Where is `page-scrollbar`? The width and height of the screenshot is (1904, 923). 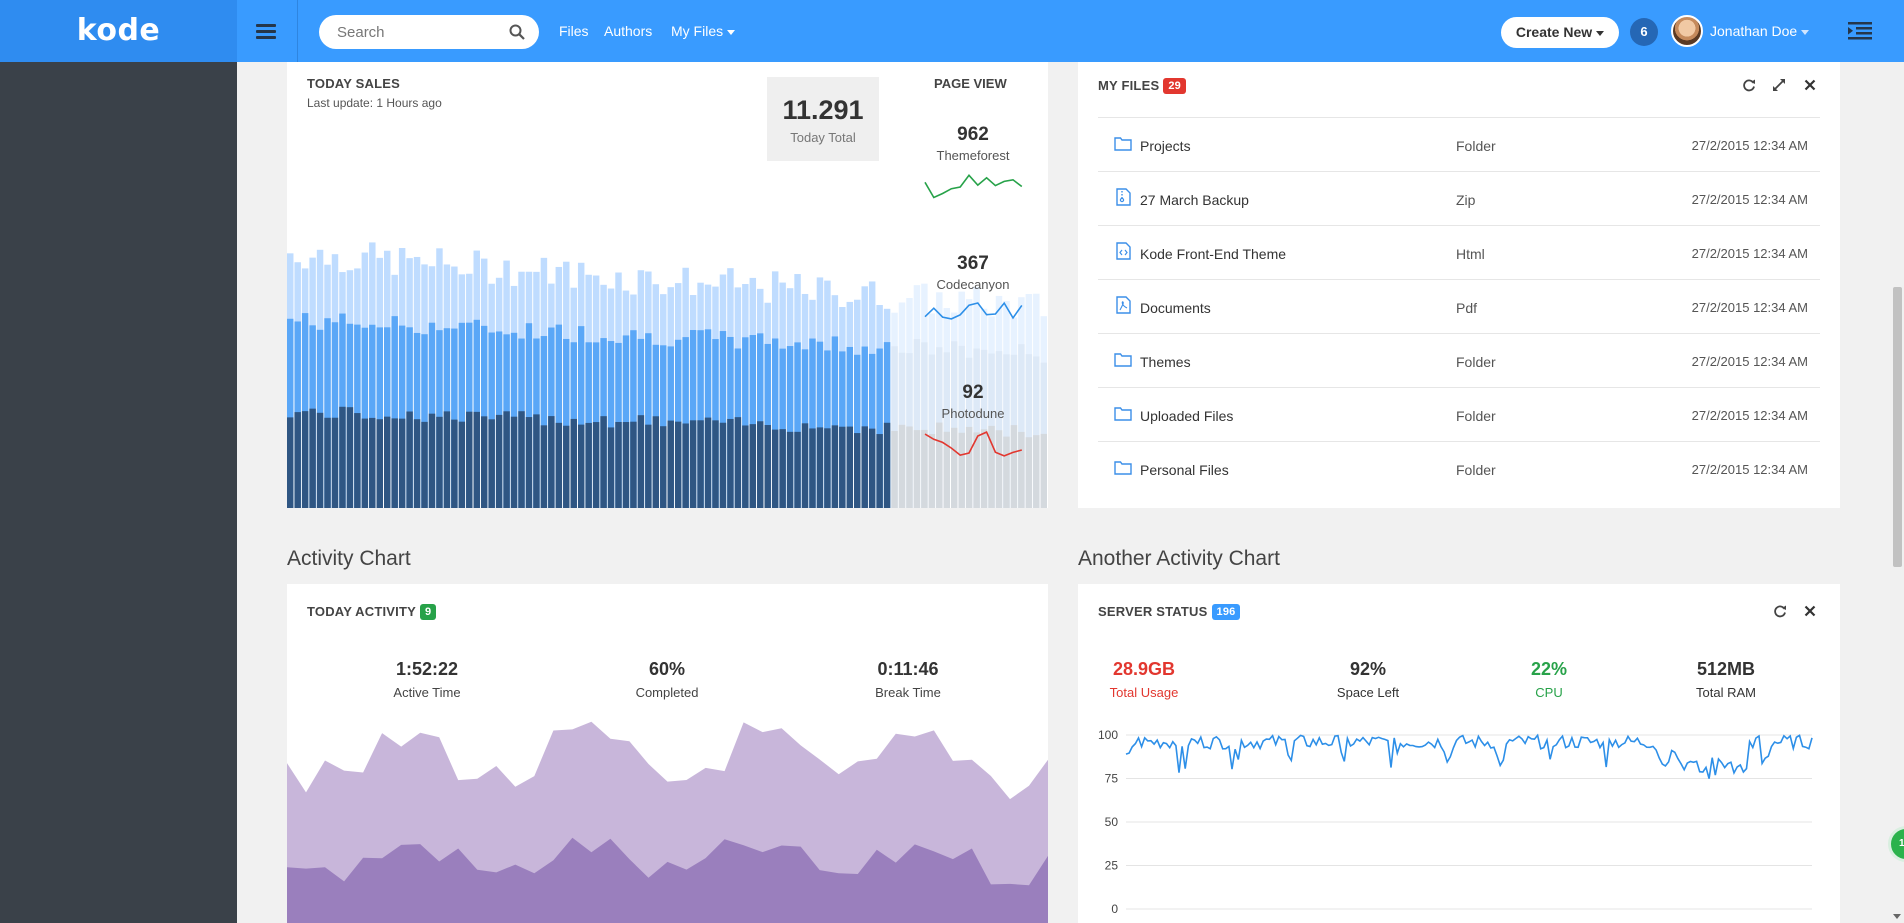
page-scrollbar is located at coordinates (1897, 492).